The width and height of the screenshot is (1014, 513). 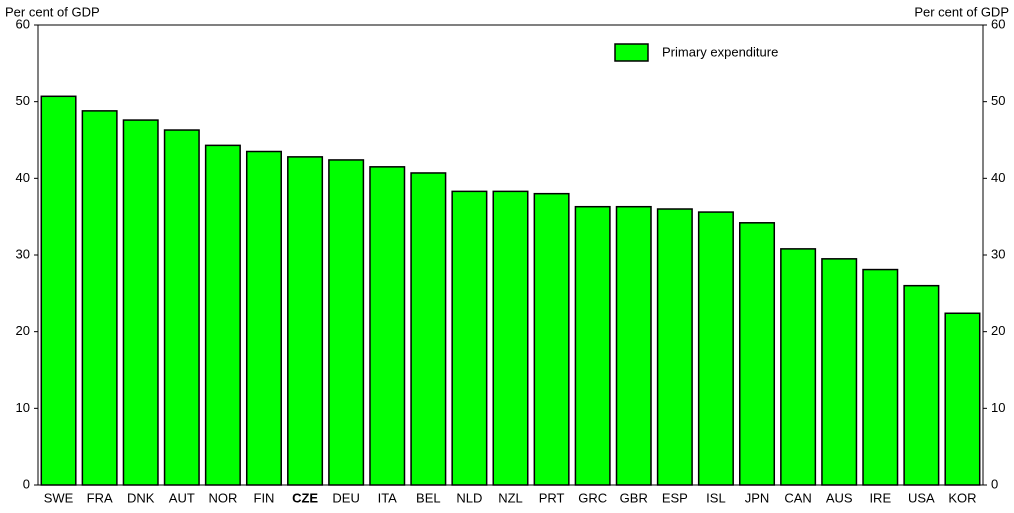 What do you see at coordinates (305, 497) in the screenshot?
I see `x-tick-label: CZE` at bounding box center [305, 497].